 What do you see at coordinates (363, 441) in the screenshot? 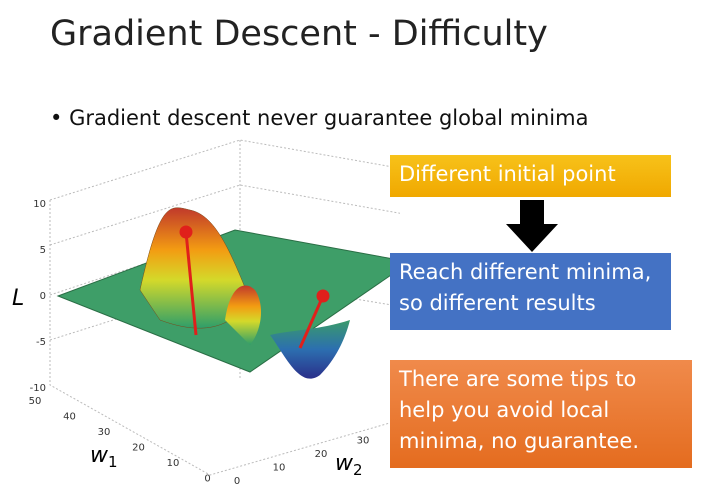
I see `w2-tick-label: 30` at bounding box center [363, 441].